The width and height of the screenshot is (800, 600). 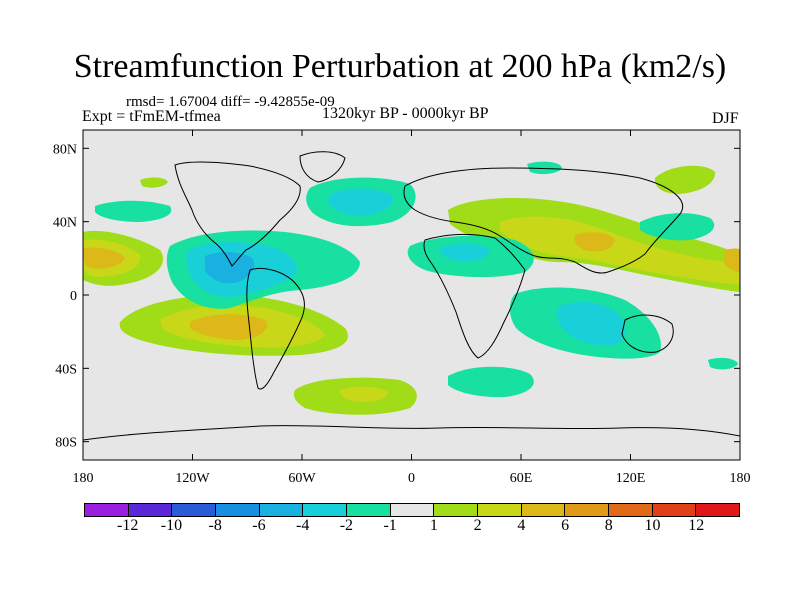 What do you see at coordinates (66, 443) in the screenshot?
I see `y-tick-label: 80S` at bounding box center [66, 443].